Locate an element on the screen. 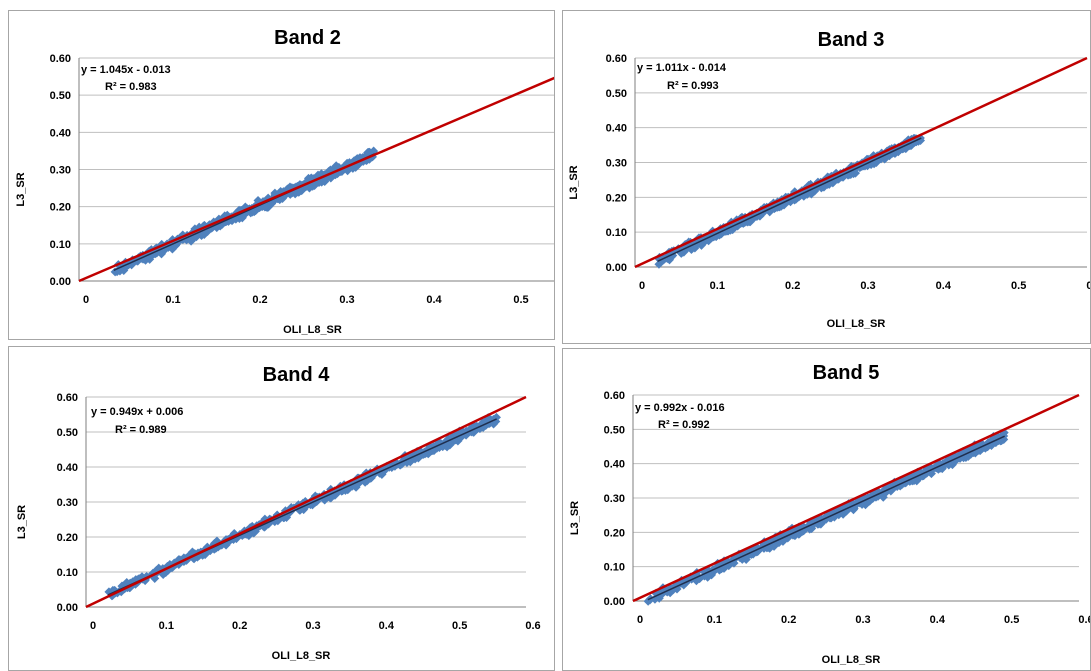 This screenshot has height=671, width=1091. r-squared: R² = 0.992 is located at coordinates (684, 425).